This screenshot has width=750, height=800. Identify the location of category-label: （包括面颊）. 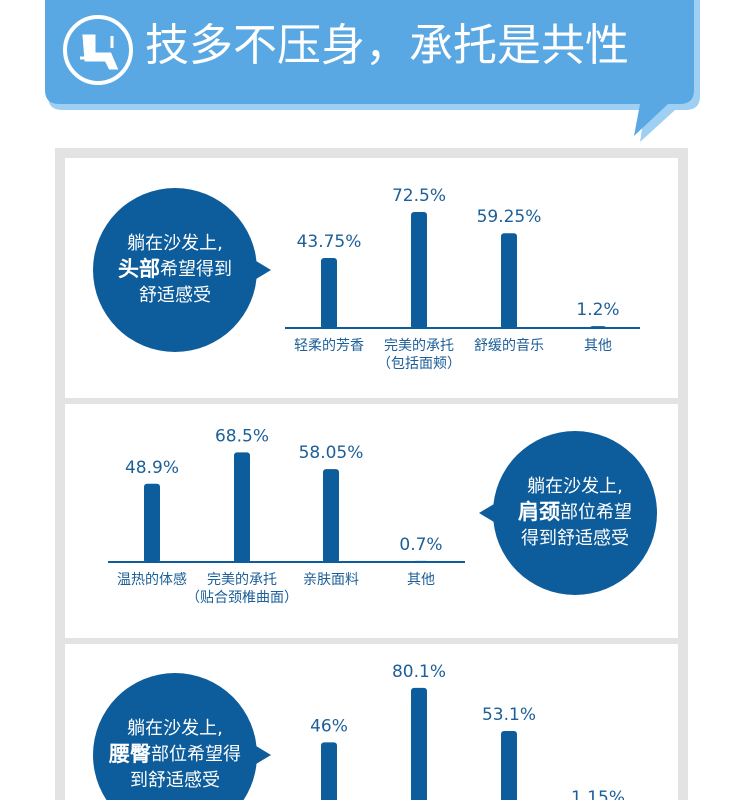
(419, 364).